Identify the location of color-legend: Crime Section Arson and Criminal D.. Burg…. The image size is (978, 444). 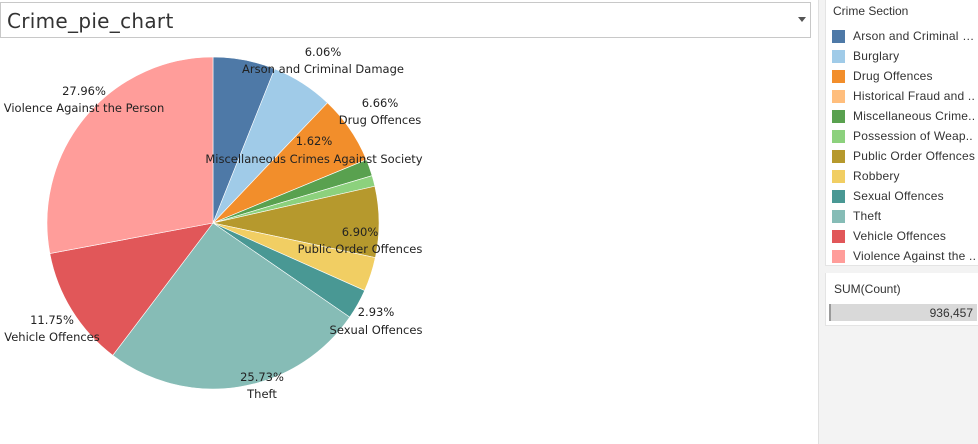
(901, 133).